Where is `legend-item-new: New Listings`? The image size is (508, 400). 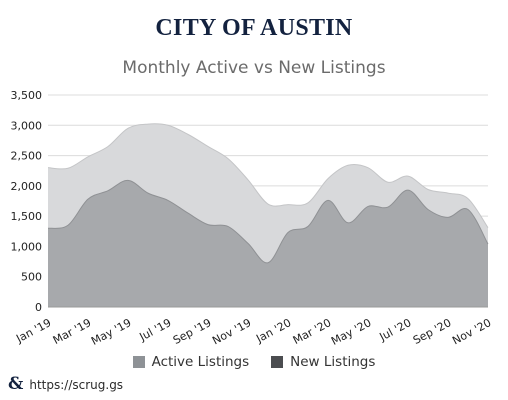
legend-item-new: New Listings is located at coordinates (323, 362).